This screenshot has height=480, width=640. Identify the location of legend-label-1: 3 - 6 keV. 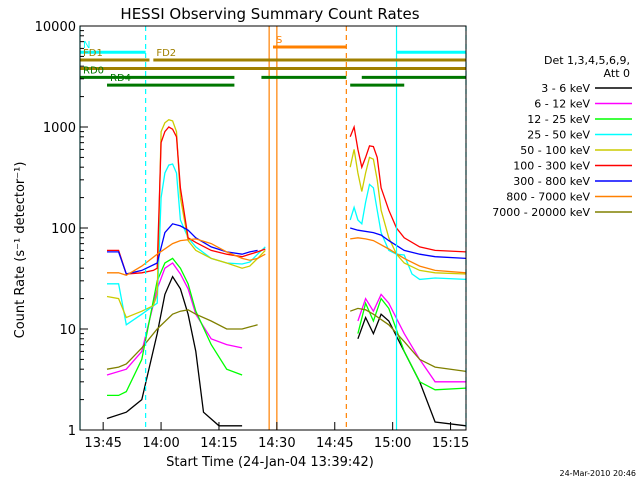
(565, 88).